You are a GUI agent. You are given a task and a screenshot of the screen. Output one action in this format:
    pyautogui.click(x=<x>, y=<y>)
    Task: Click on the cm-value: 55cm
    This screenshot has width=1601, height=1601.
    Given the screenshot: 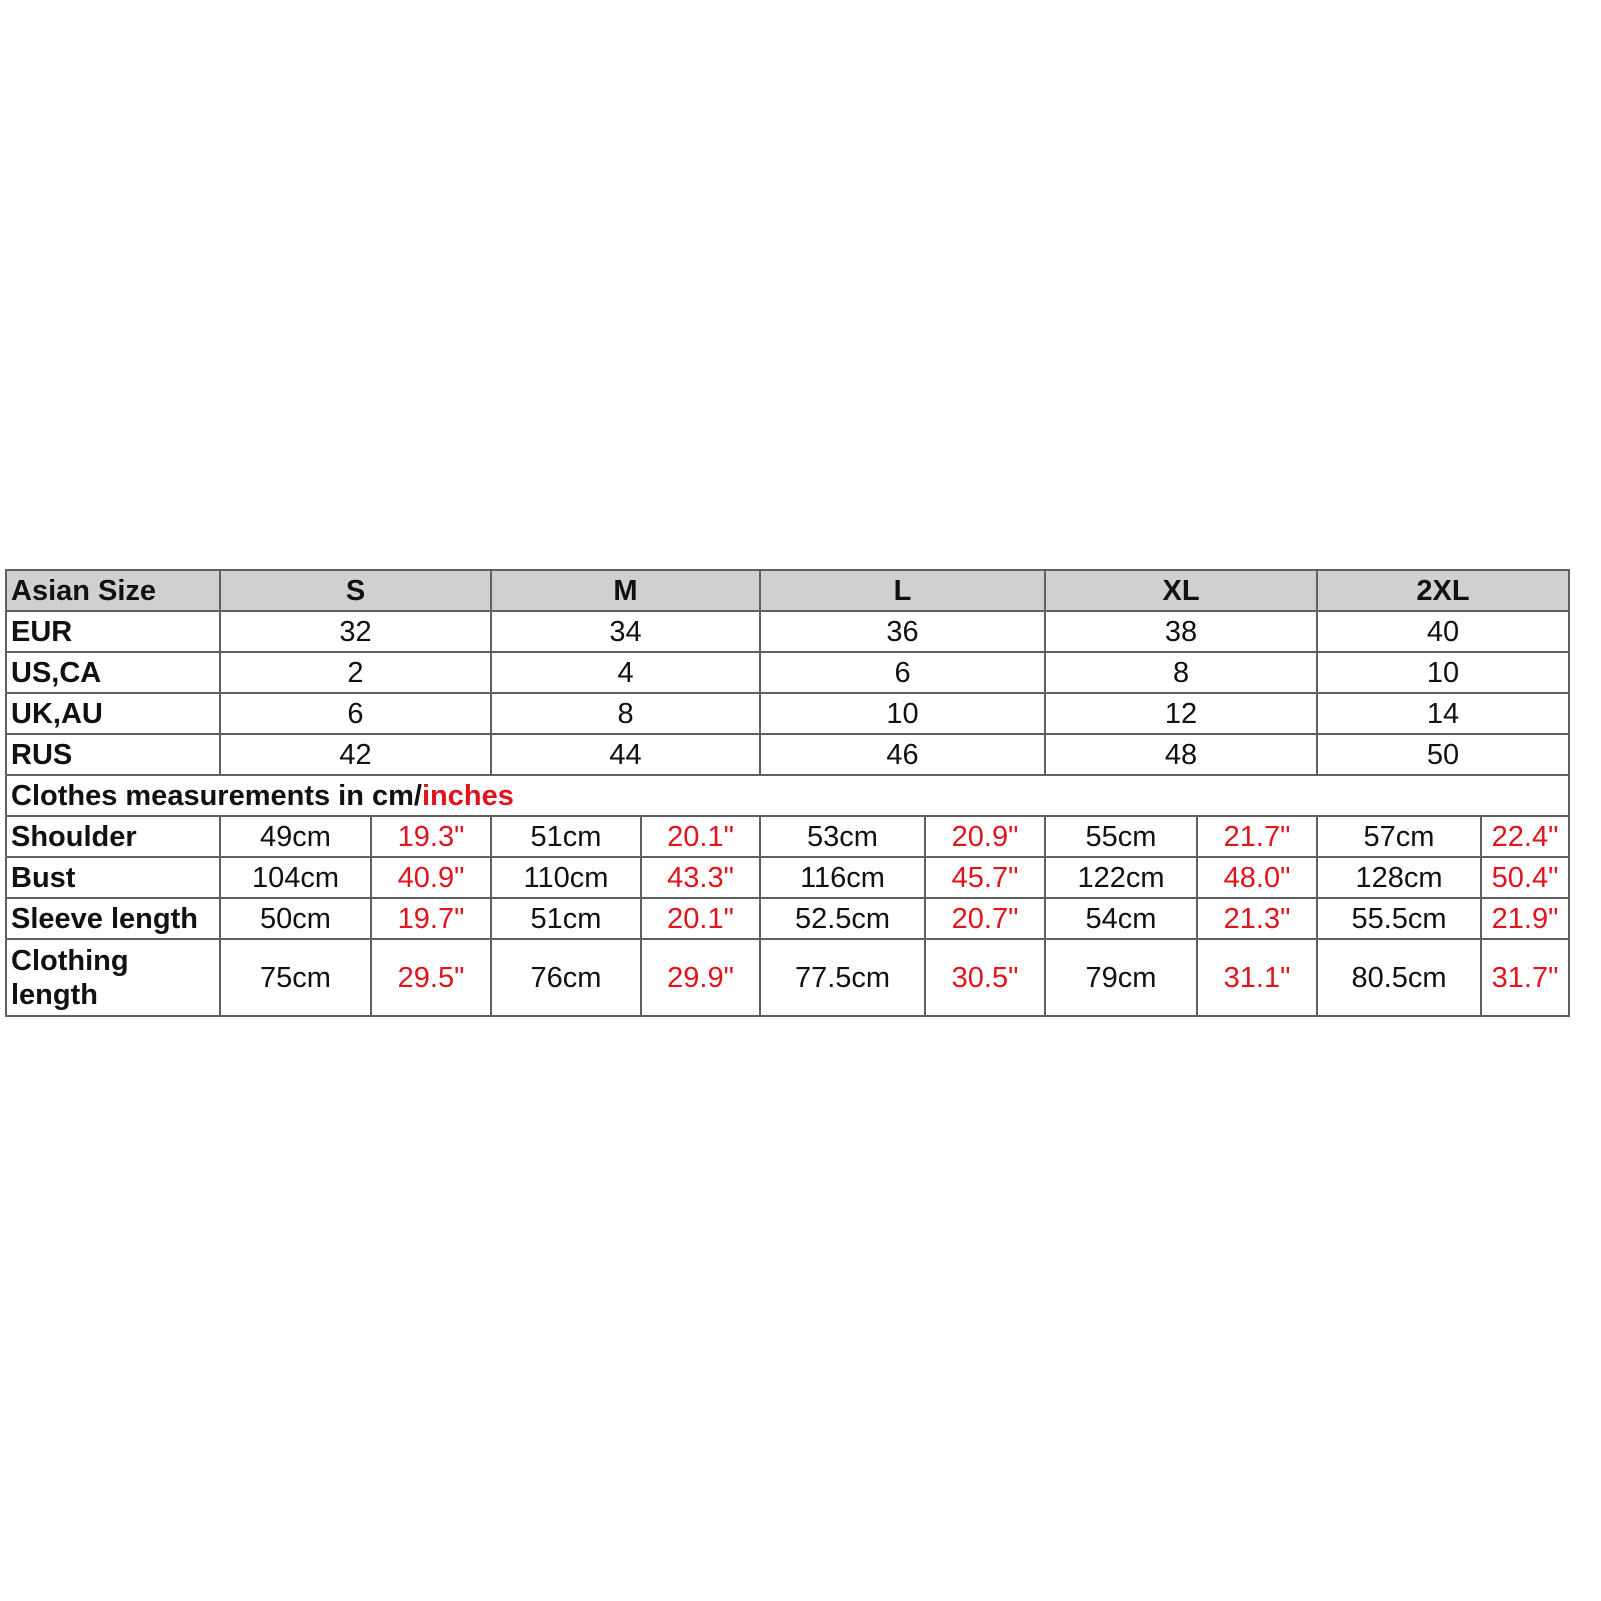 What is the action you would take?
    pyautogui.click(x=1121, y=836)
    